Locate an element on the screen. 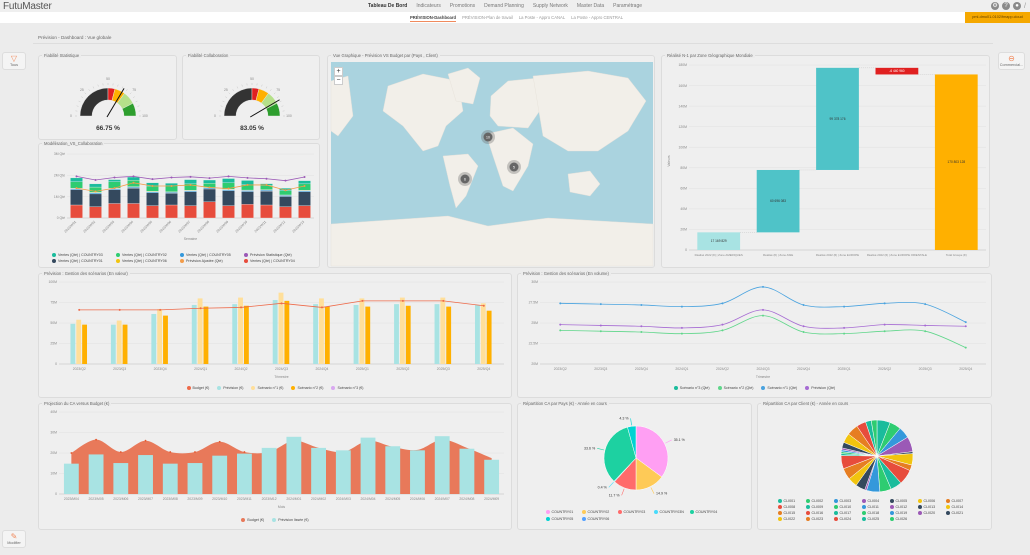 The image size is (1030, 555). legend-item: Prévision (Qté) is located at coordinates (820, 388).